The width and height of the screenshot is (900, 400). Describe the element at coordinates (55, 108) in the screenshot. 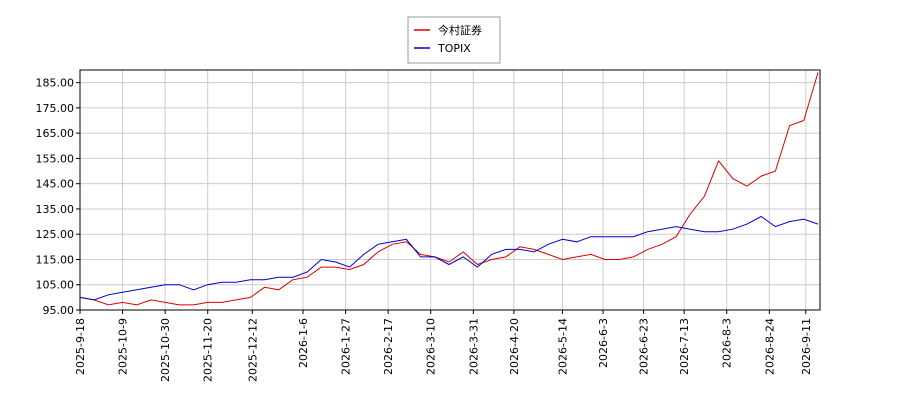

I see `y-tick-label: 175.00` at that location.